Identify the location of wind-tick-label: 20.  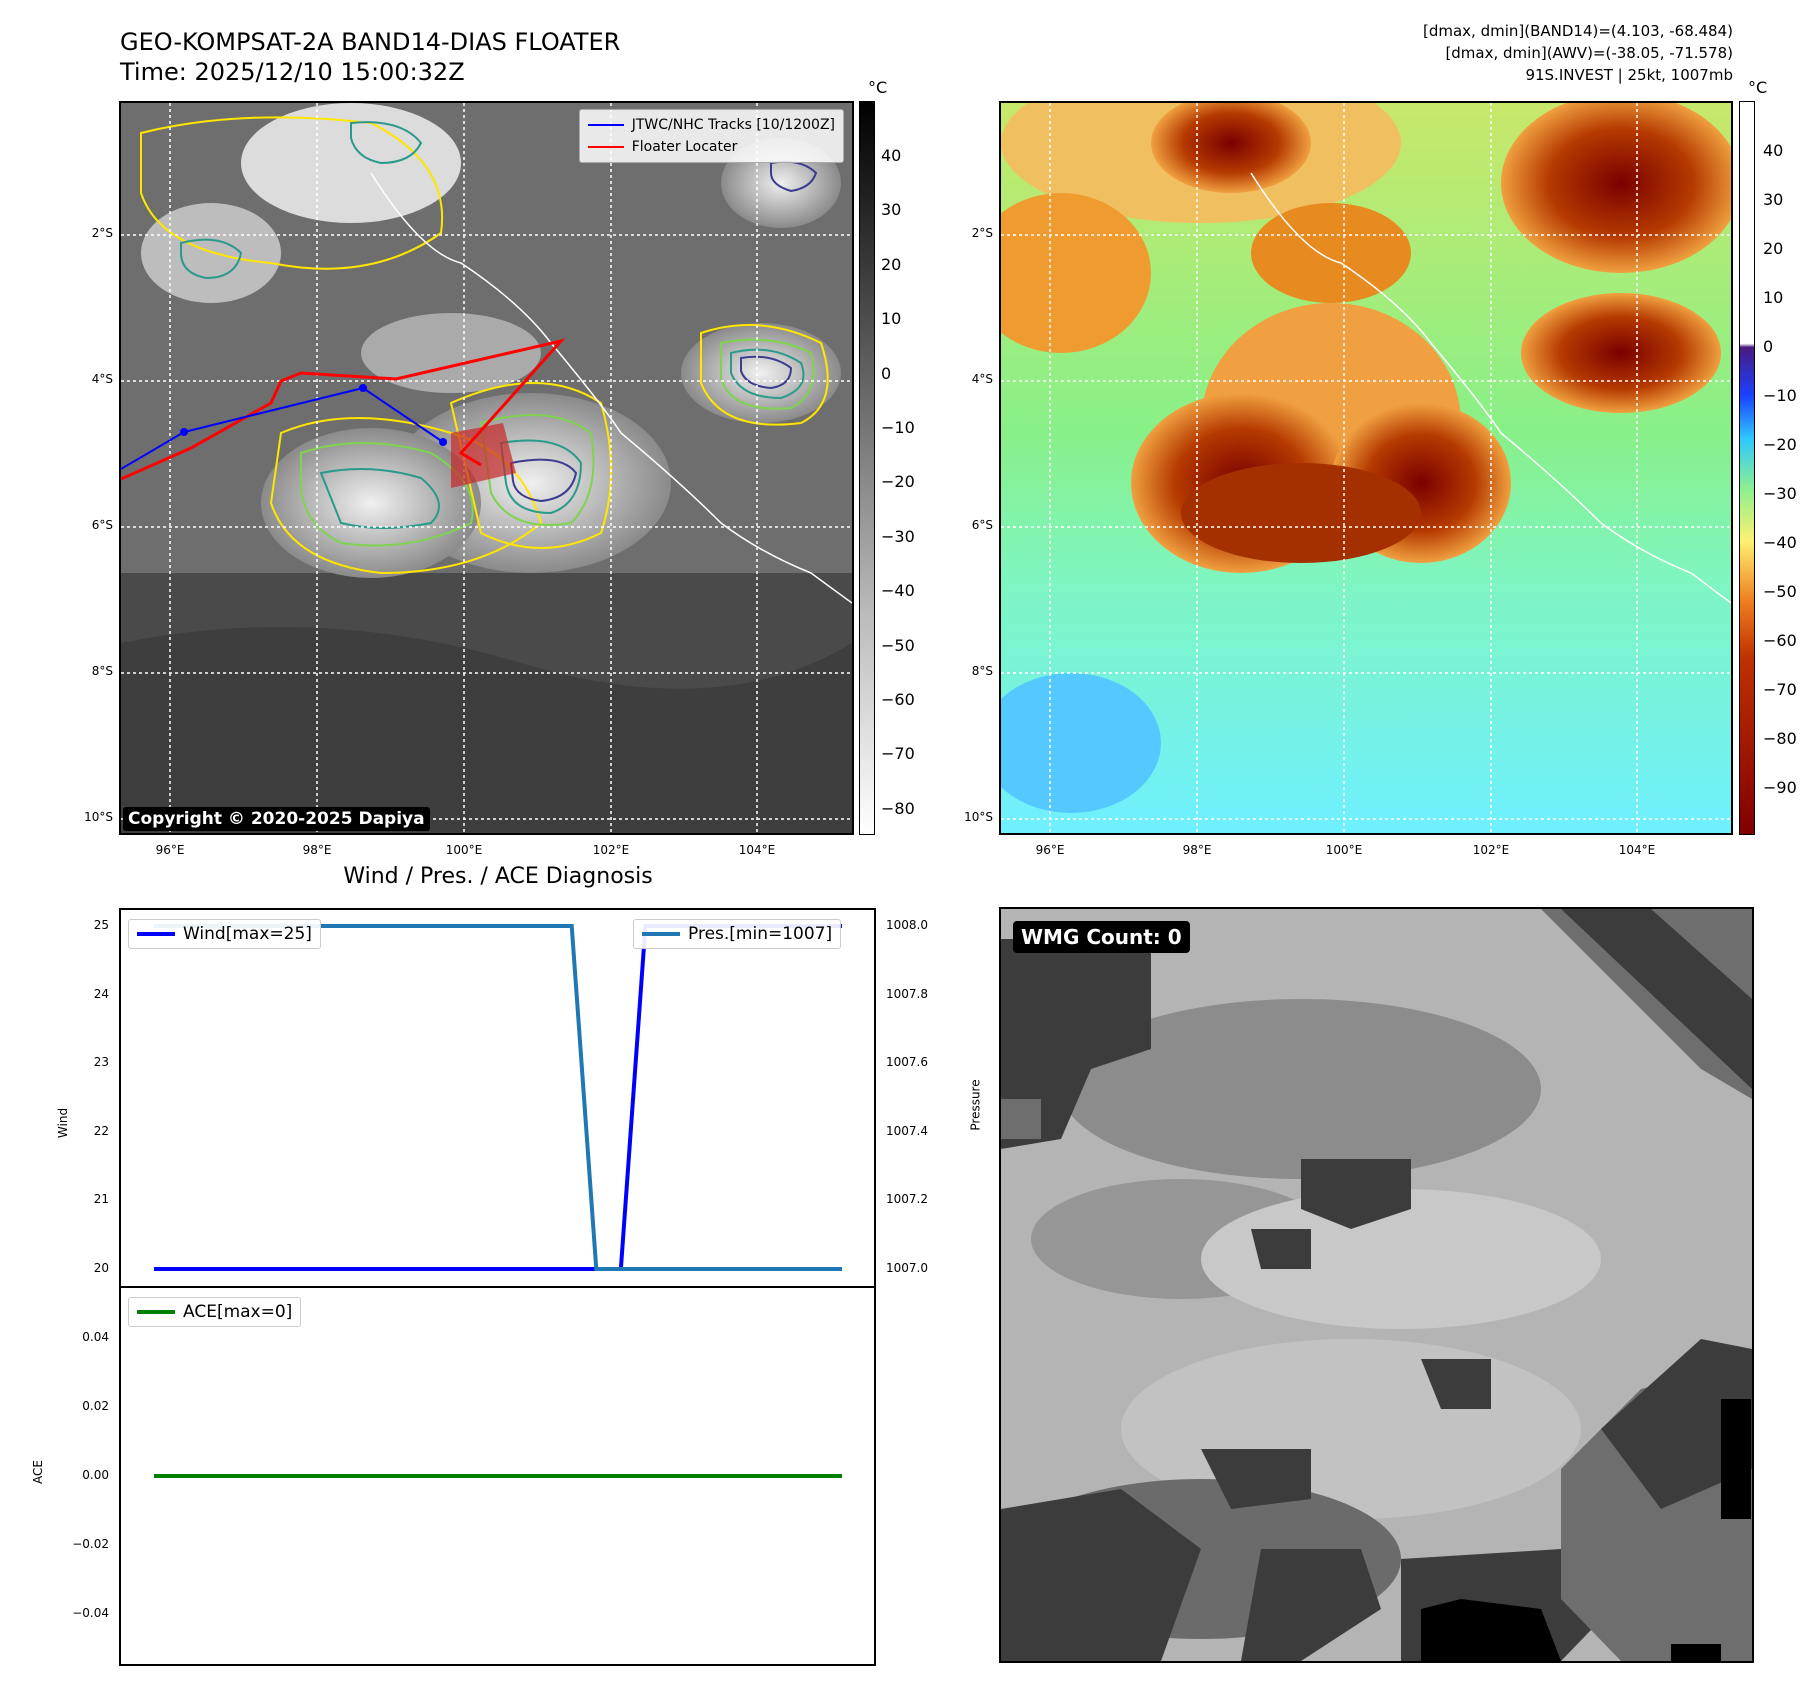
(101, 1268).